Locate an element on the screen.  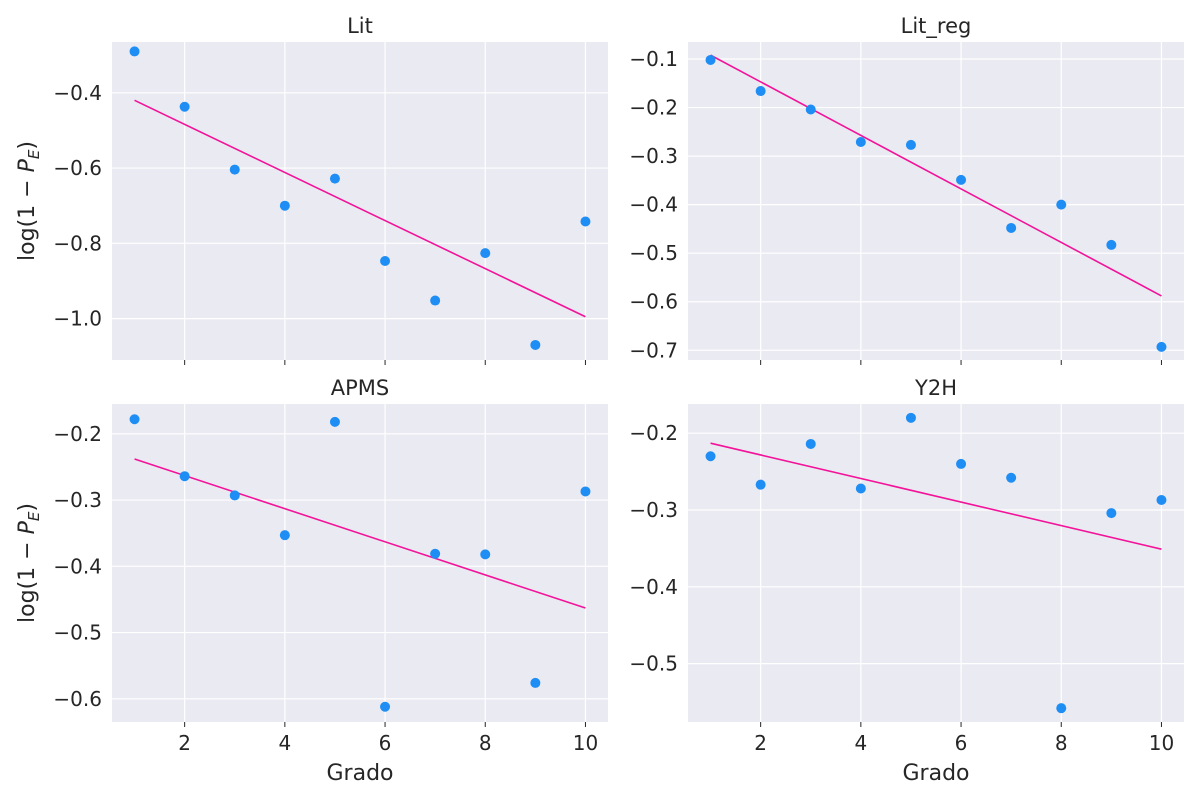
y-tick-label: −0.7 is located at coordinates (653, 350).